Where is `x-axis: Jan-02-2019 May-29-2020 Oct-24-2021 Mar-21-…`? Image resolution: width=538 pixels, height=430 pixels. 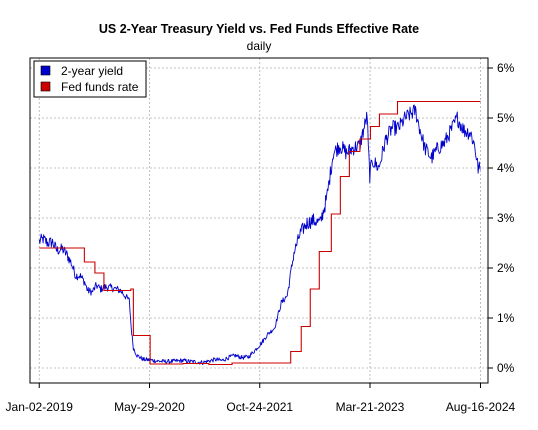
x-axis: Jan-02-2019 May-29-2020 Oct-24-2021 Mar-21-… is located at coordinates (261, 398).